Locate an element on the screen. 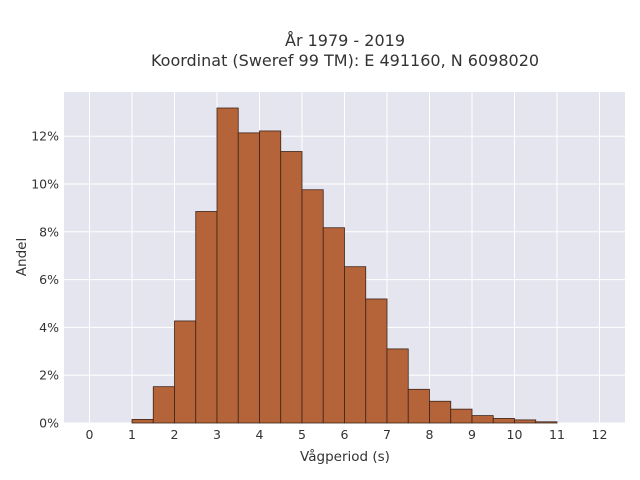 This screenshot has width=640, height=480. x-tick-label: 2 is located at coordinates (175, 434).